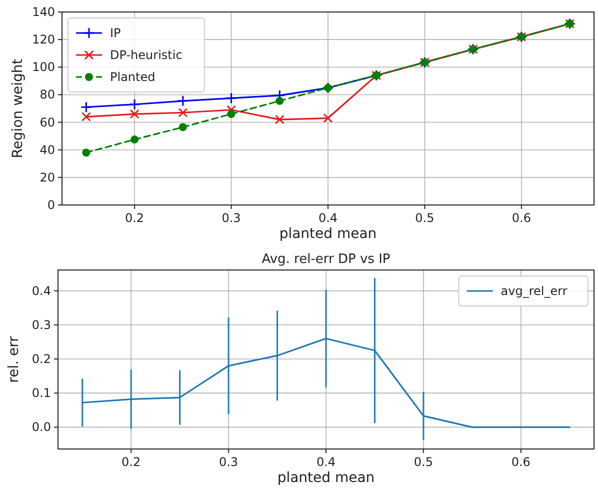  What do you see at coordinates (41, 427) in the screenshot?
I see `y-tick-label: 0.0` at bounding box center [41, 427].